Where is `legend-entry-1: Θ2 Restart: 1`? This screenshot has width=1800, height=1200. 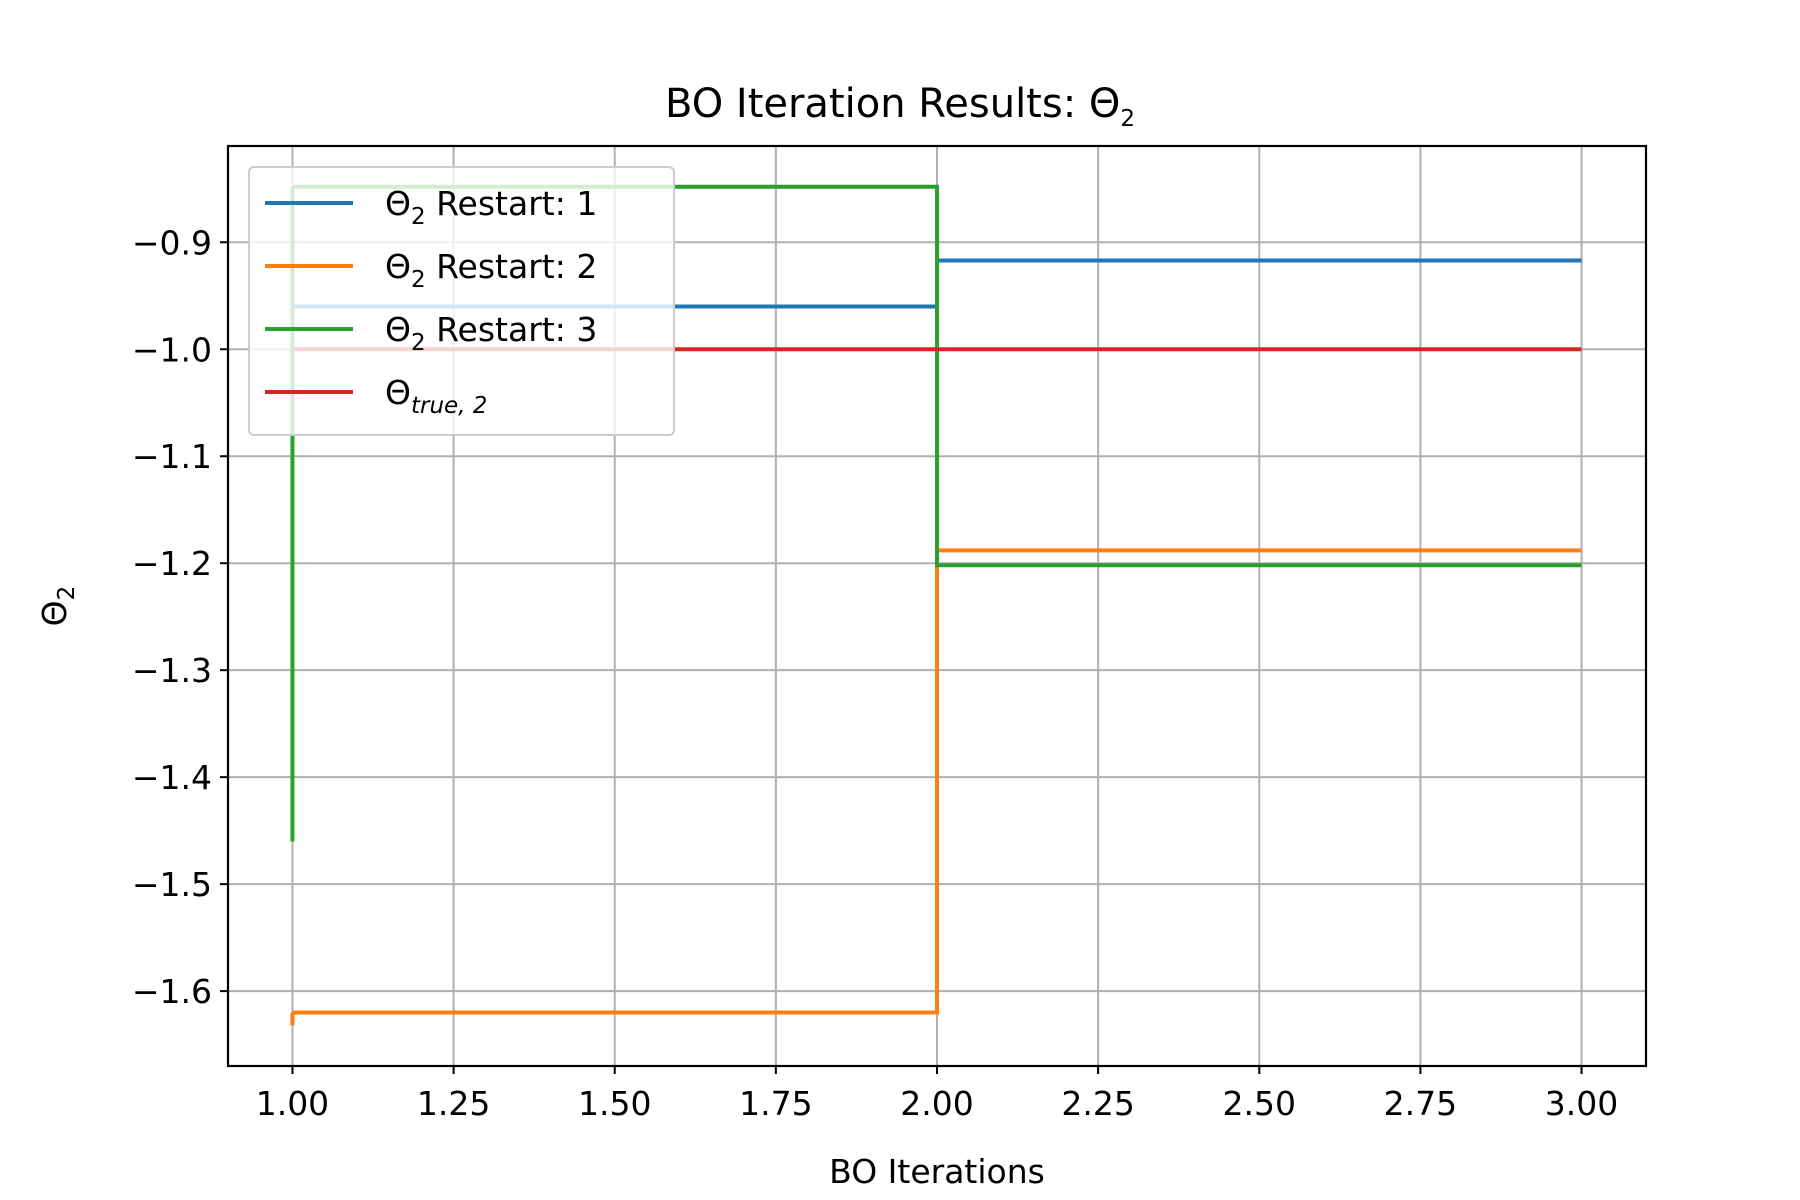
legend-entry-1: Θ2 Restart: 1 is located at coordinates (491, 207).